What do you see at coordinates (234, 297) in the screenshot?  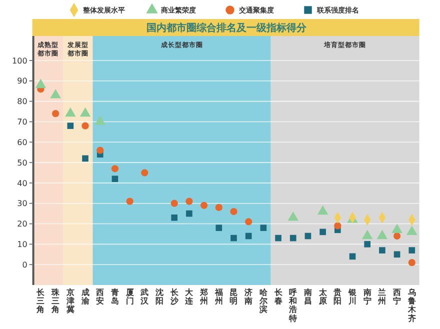 I see `x-tick-label: 昆明` at bounding box center [234, 297].